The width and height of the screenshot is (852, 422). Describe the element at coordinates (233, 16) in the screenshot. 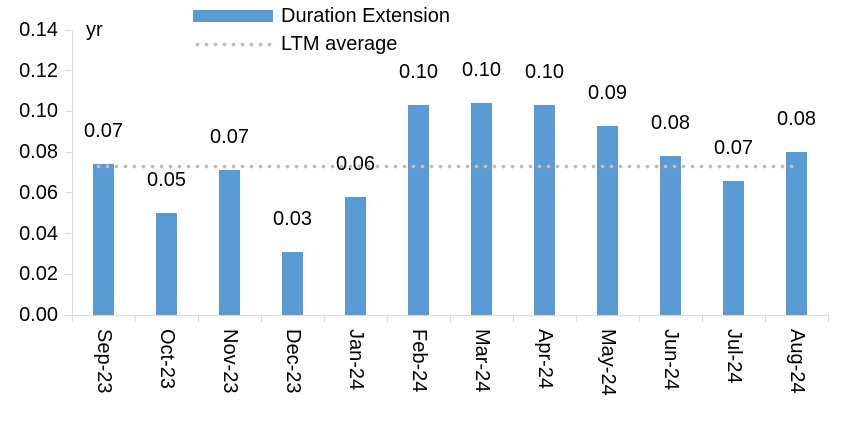

I see `bar-series-swatch-icon` at that location.